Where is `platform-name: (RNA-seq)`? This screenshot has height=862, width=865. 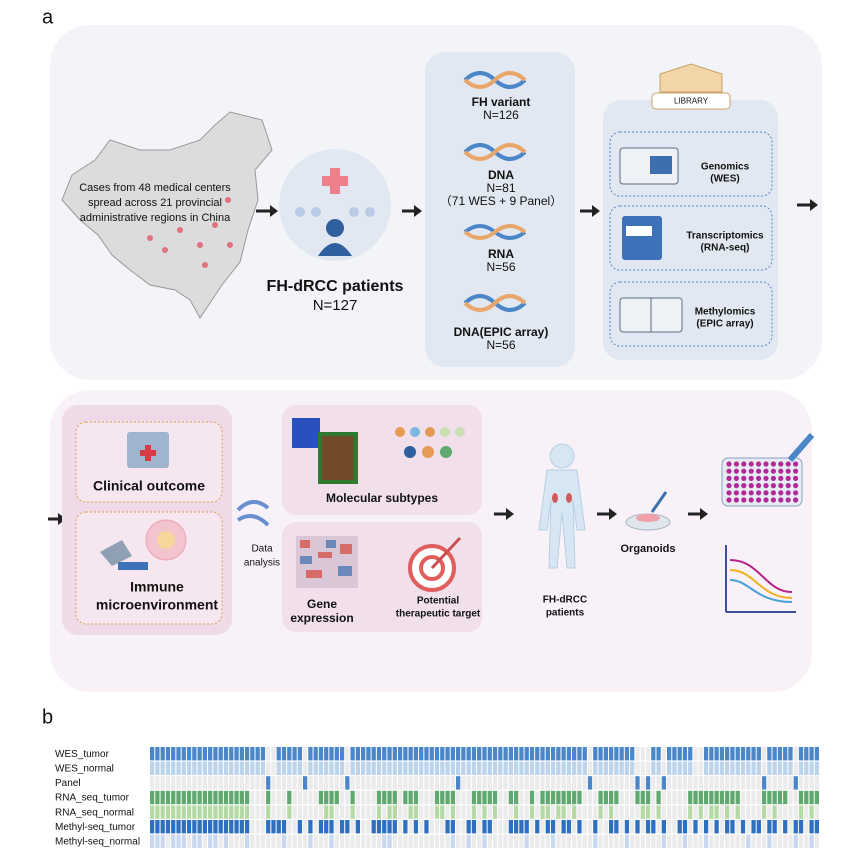
platform-name: (RNA-seq) is located at coordinates (725, 248).